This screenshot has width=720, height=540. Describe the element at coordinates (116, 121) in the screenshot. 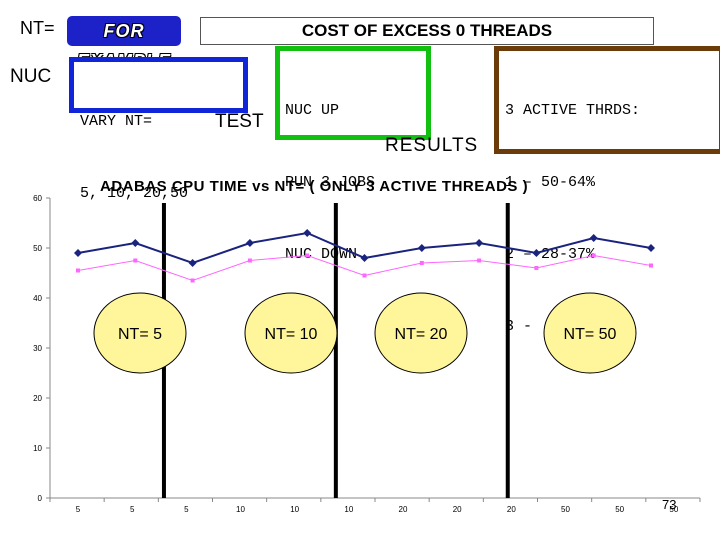

I see `nuc-line: VARY NT=` at that location.